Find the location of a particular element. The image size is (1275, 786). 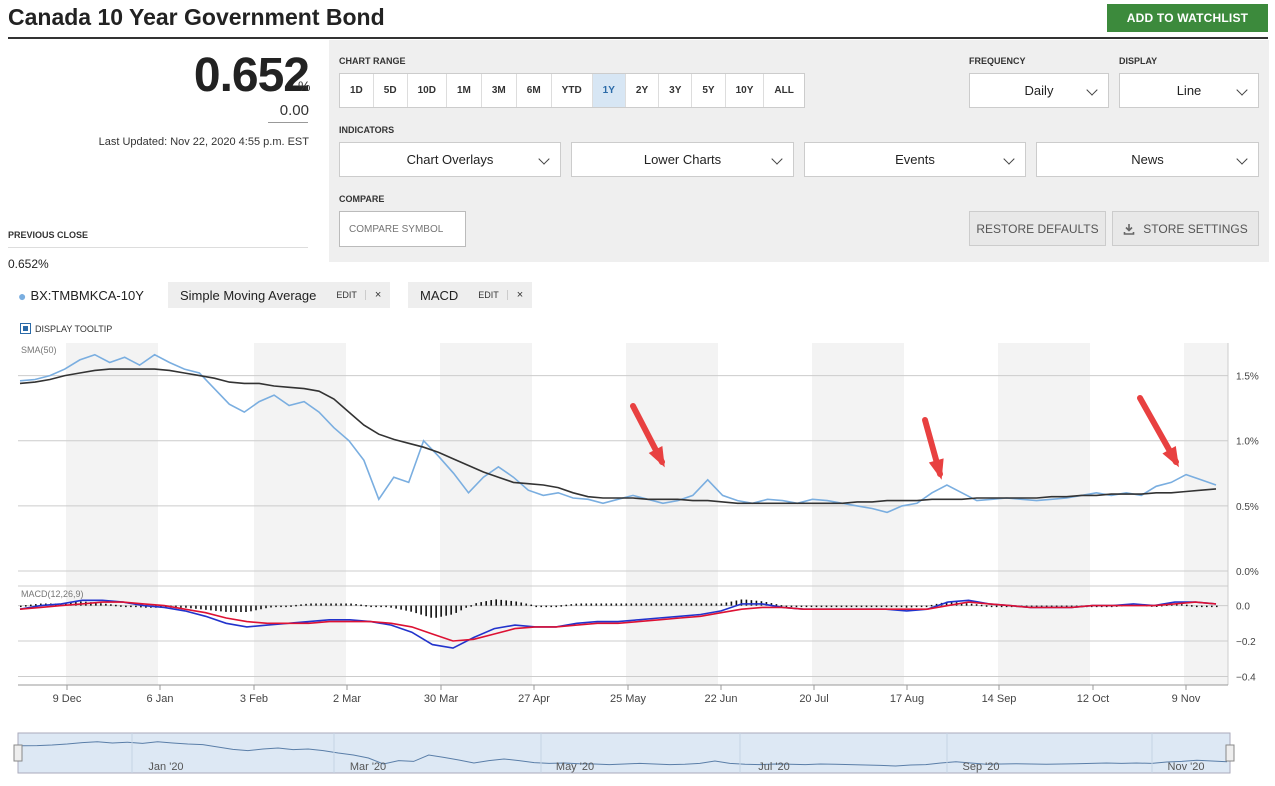

sma-edit-button: EDIT is located at coordinates (347, 295).